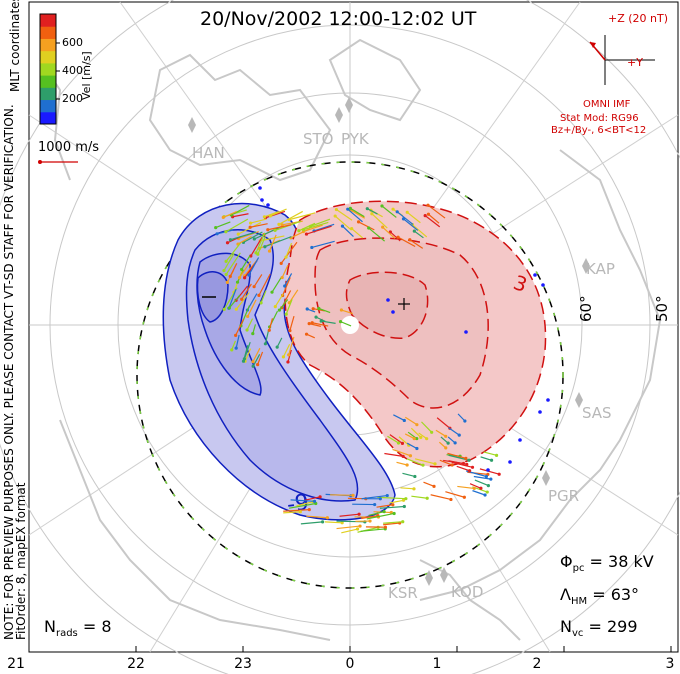 This screenshot has width=680, height=674. I want to click on phi-symbol: Φ, so click(566, 561).